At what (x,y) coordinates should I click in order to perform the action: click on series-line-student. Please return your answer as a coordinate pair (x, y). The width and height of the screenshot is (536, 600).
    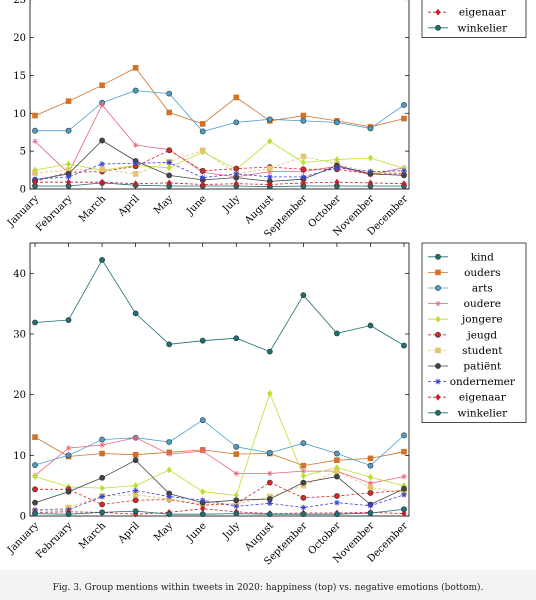
    Looking at the image, I should click on (219, 491).